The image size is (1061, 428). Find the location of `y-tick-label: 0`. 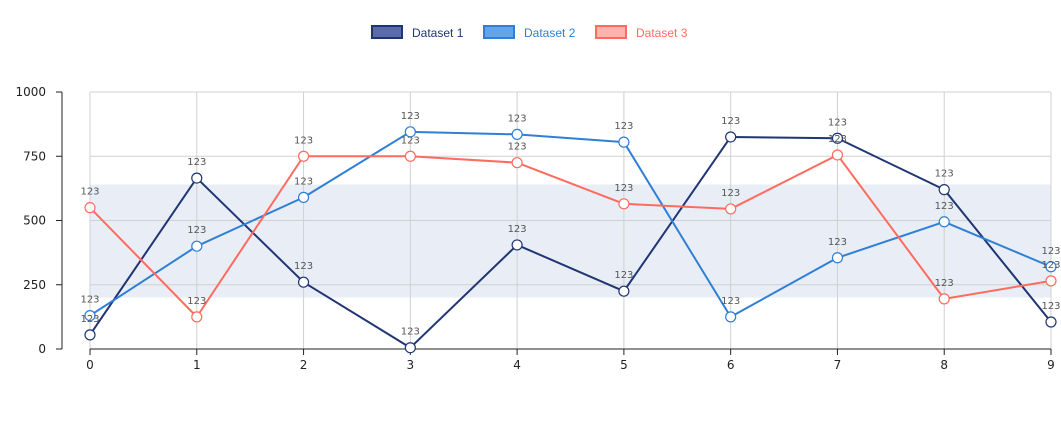

y-tick-label: 0 is located at coordinates (42, 349).